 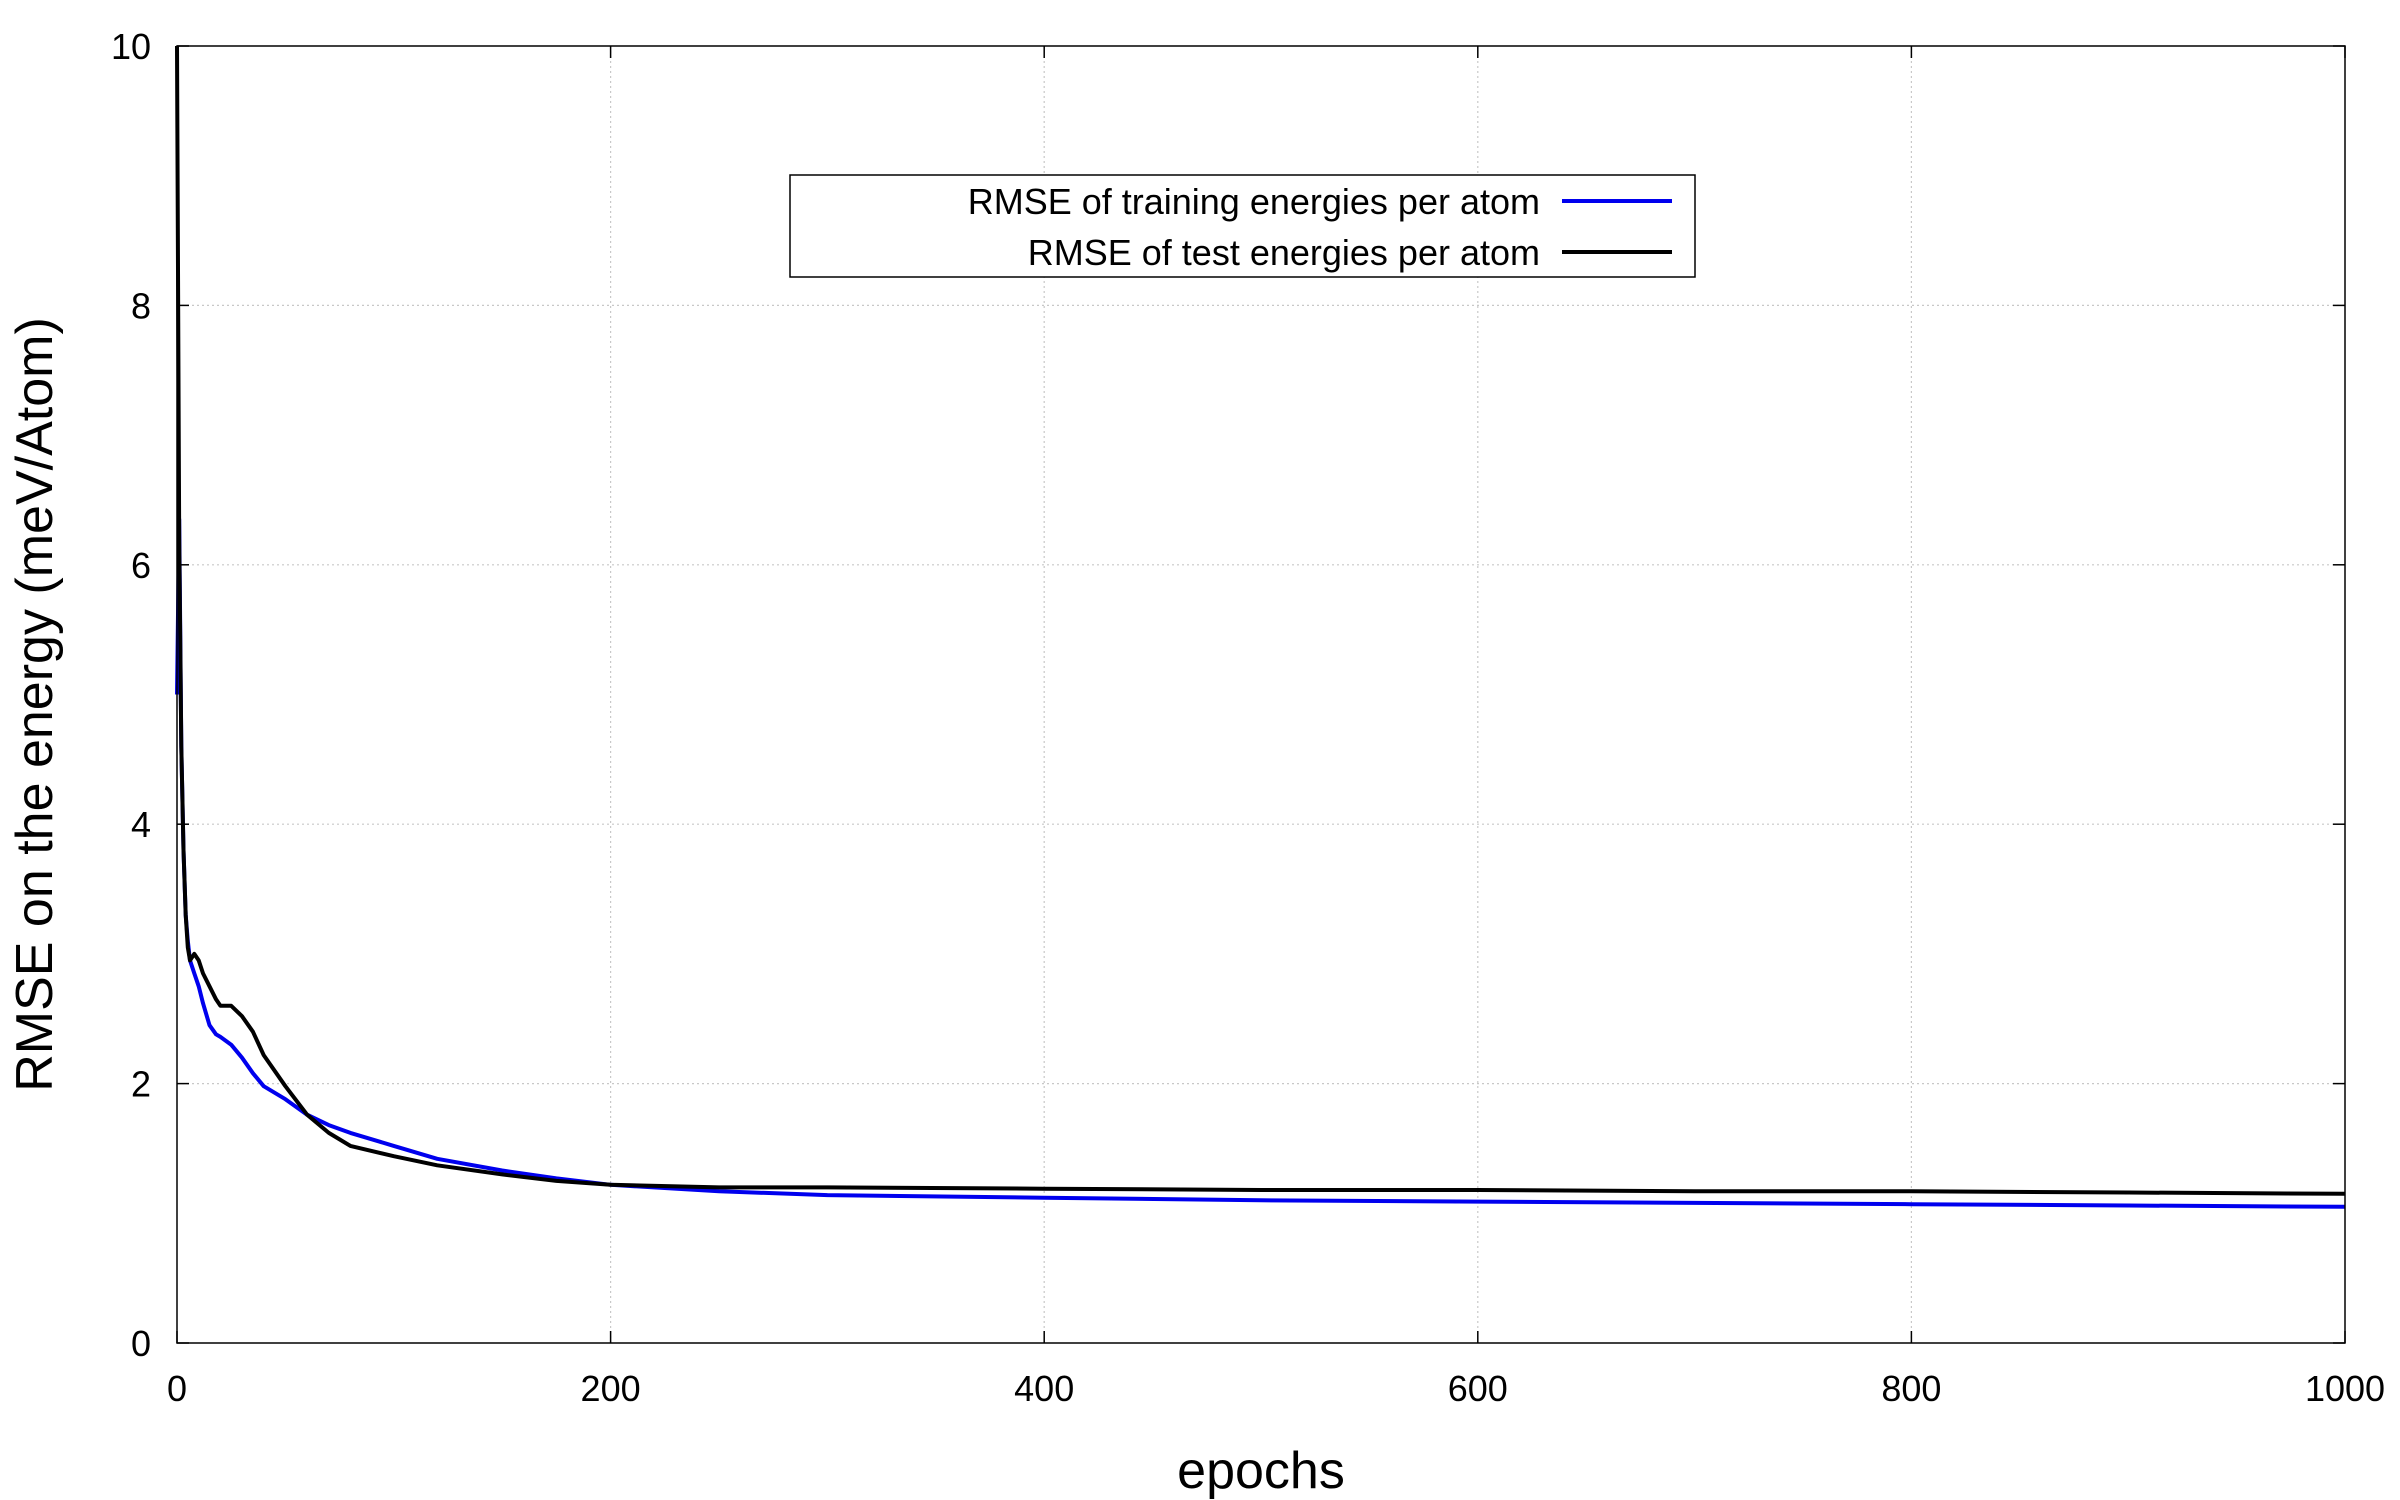 I want to click on y-tick-label: 6, so click(x=141, y=565).